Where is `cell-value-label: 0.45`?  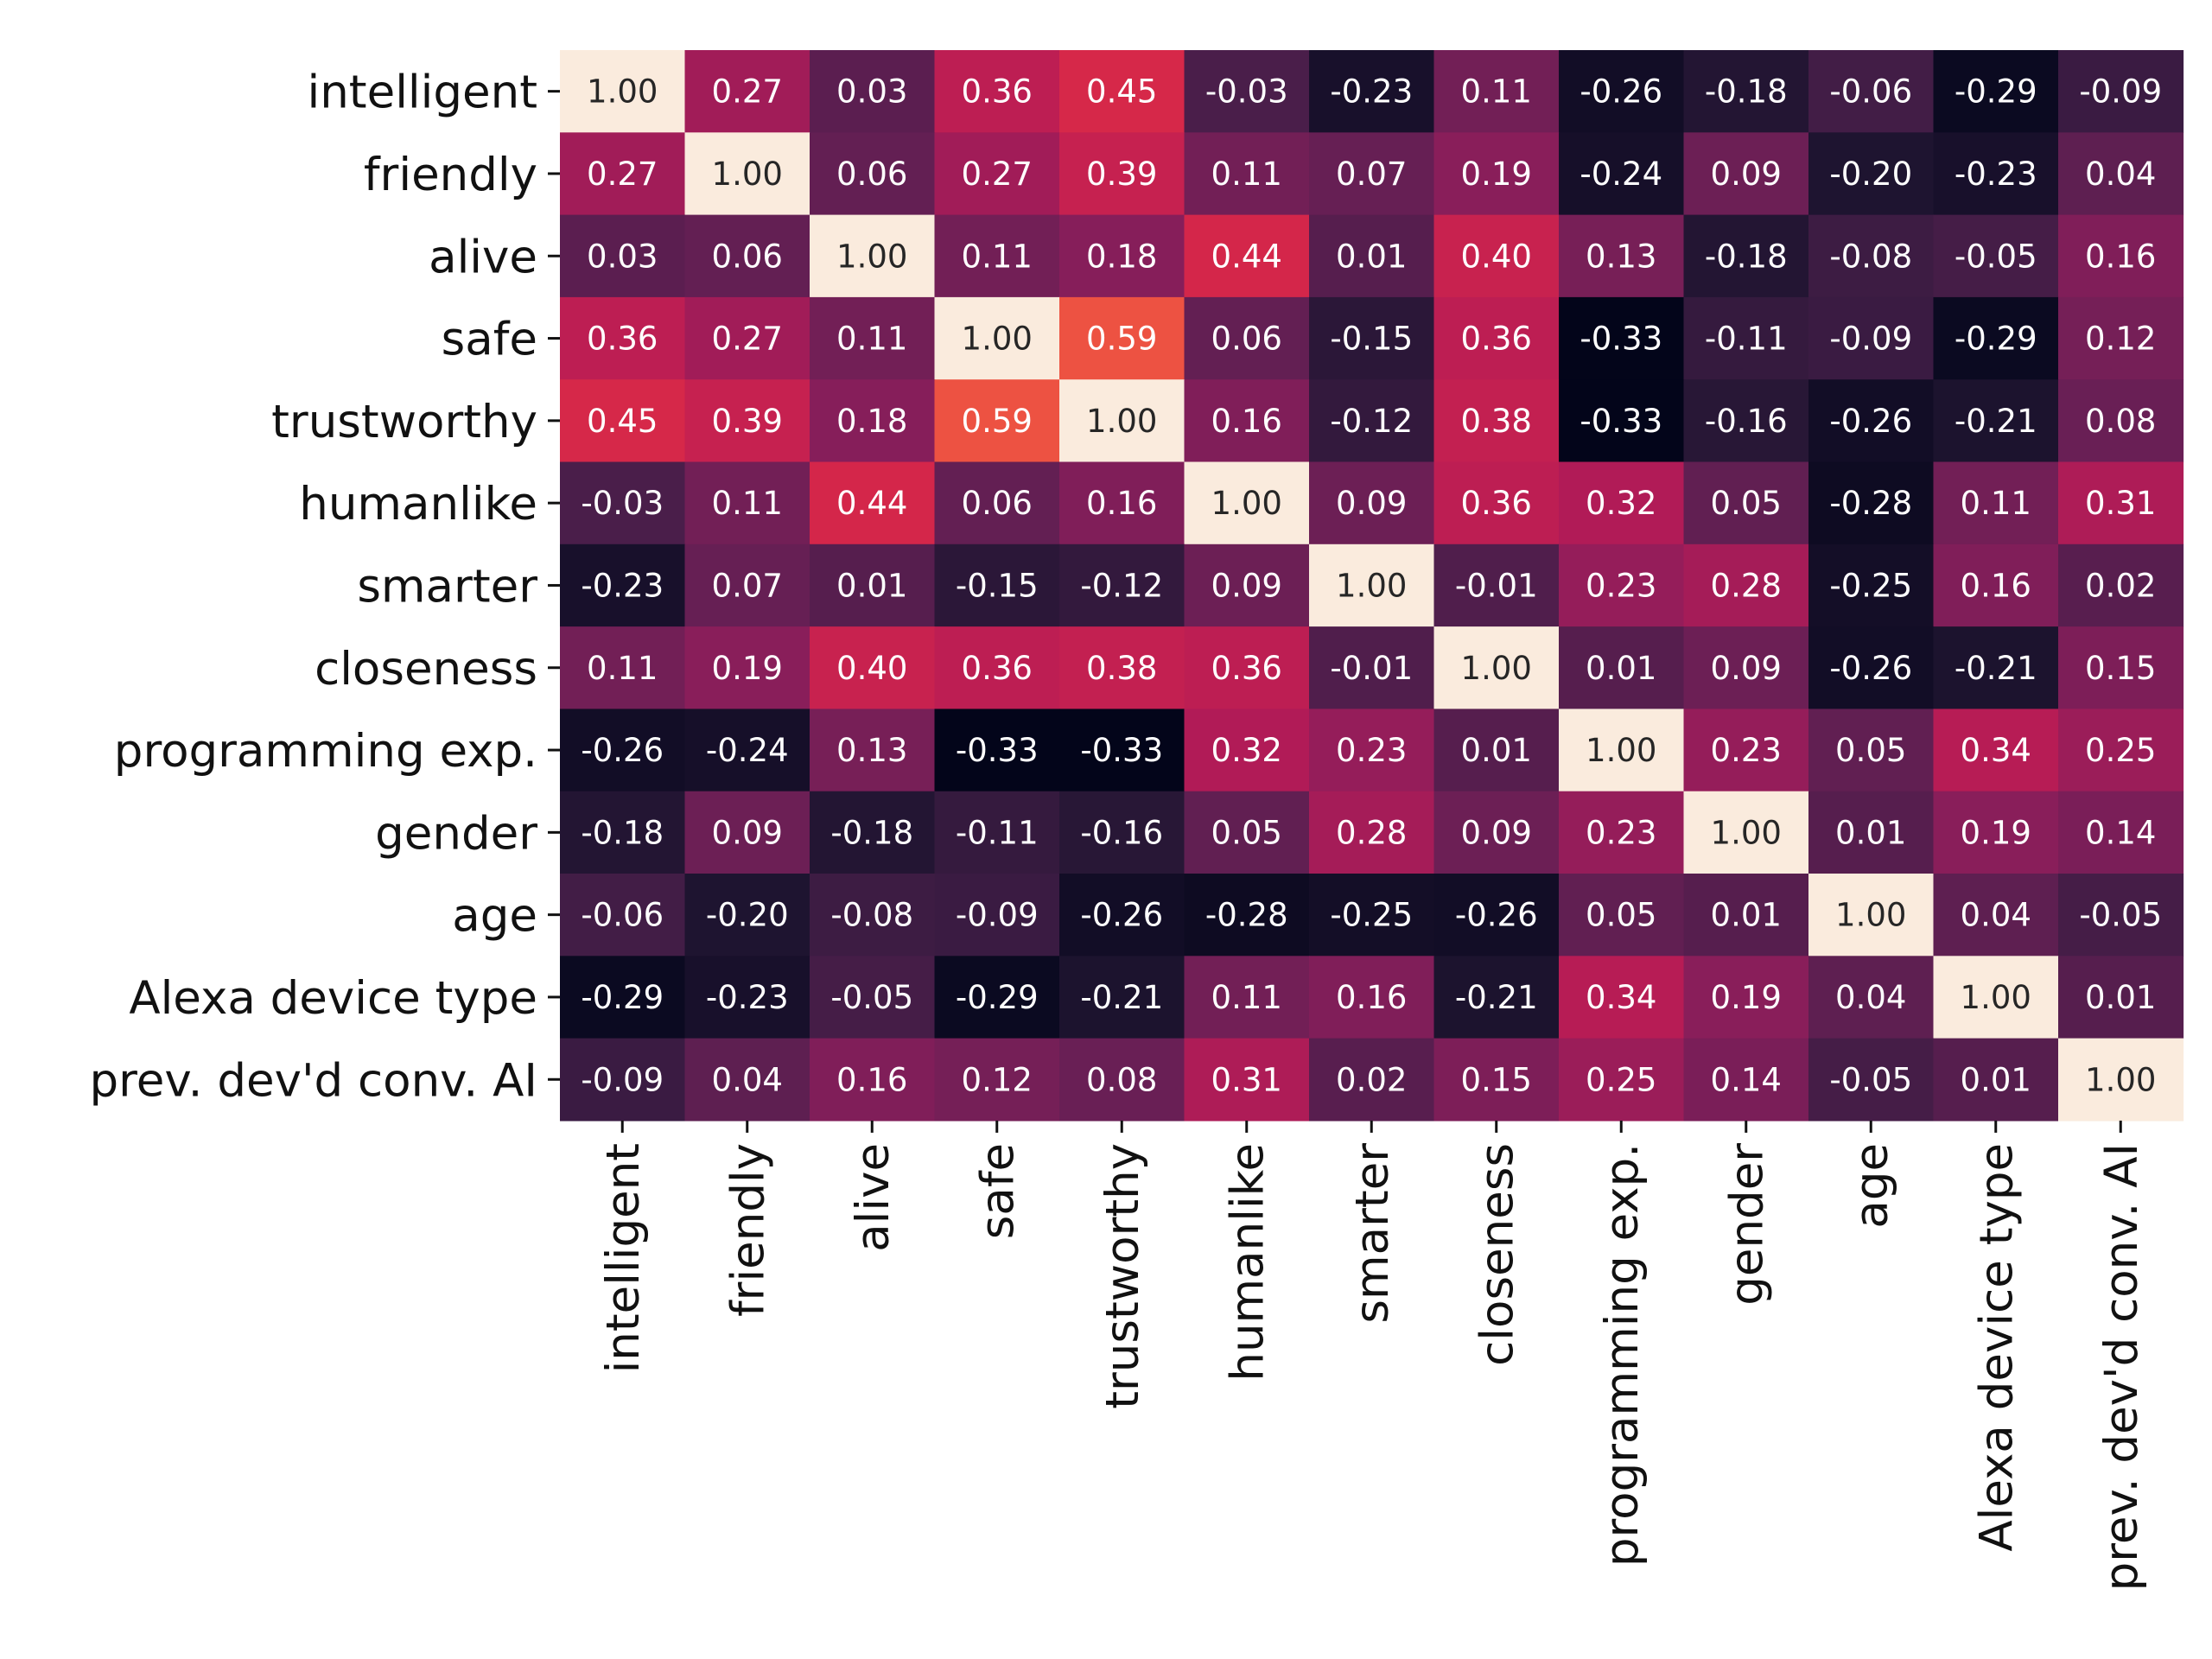 cell-value-label: 0.45 is located at coordinates (622, 421).